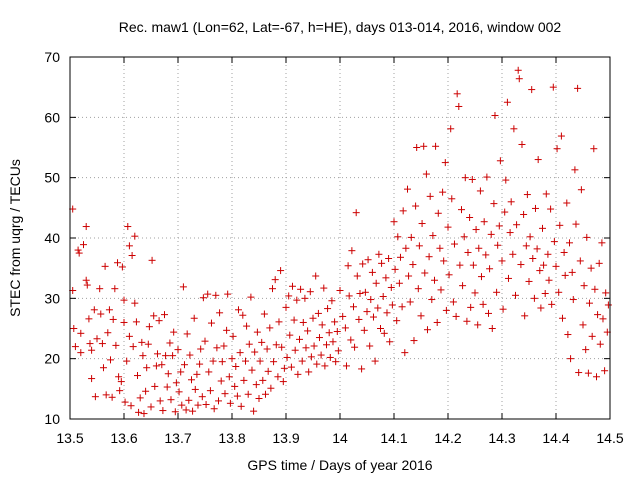 The image size is (640, 480). I want to click on x-tick-label: 14, so click(340, 438).